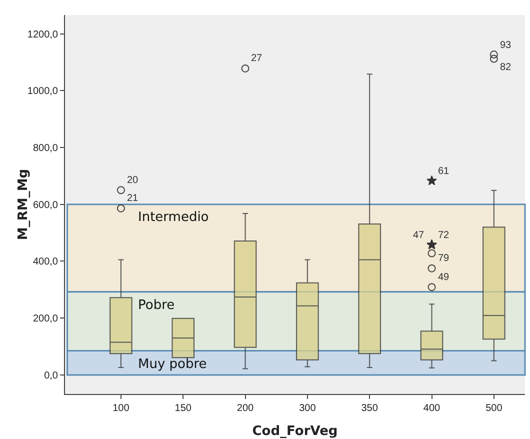 This screenshot has width=530, height=439. Describe the element at coordinates (45, 262) in the screenshot. I see `y-tick-label: 400,0` at that location.